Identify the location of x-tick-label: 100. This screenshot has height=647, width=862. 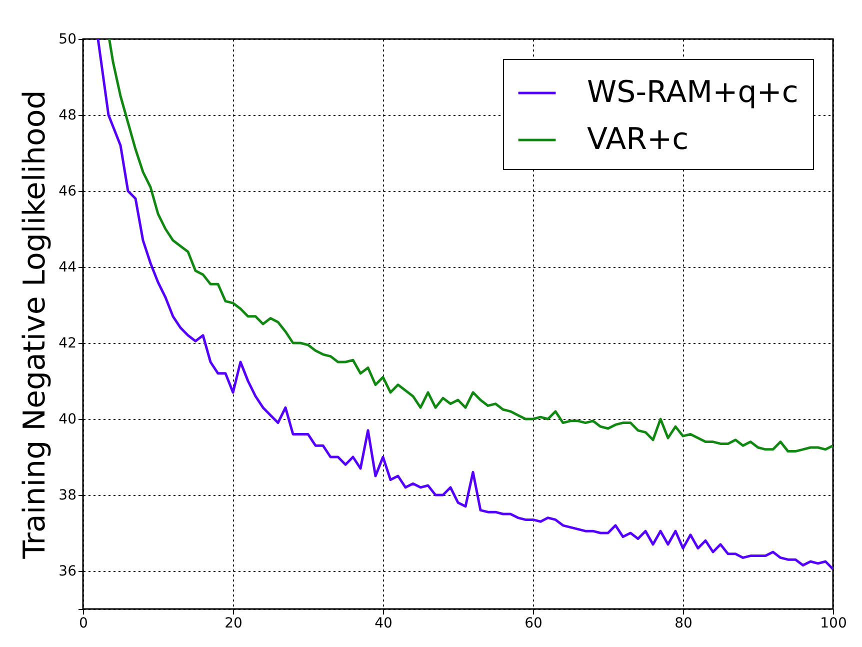
(833, 624).